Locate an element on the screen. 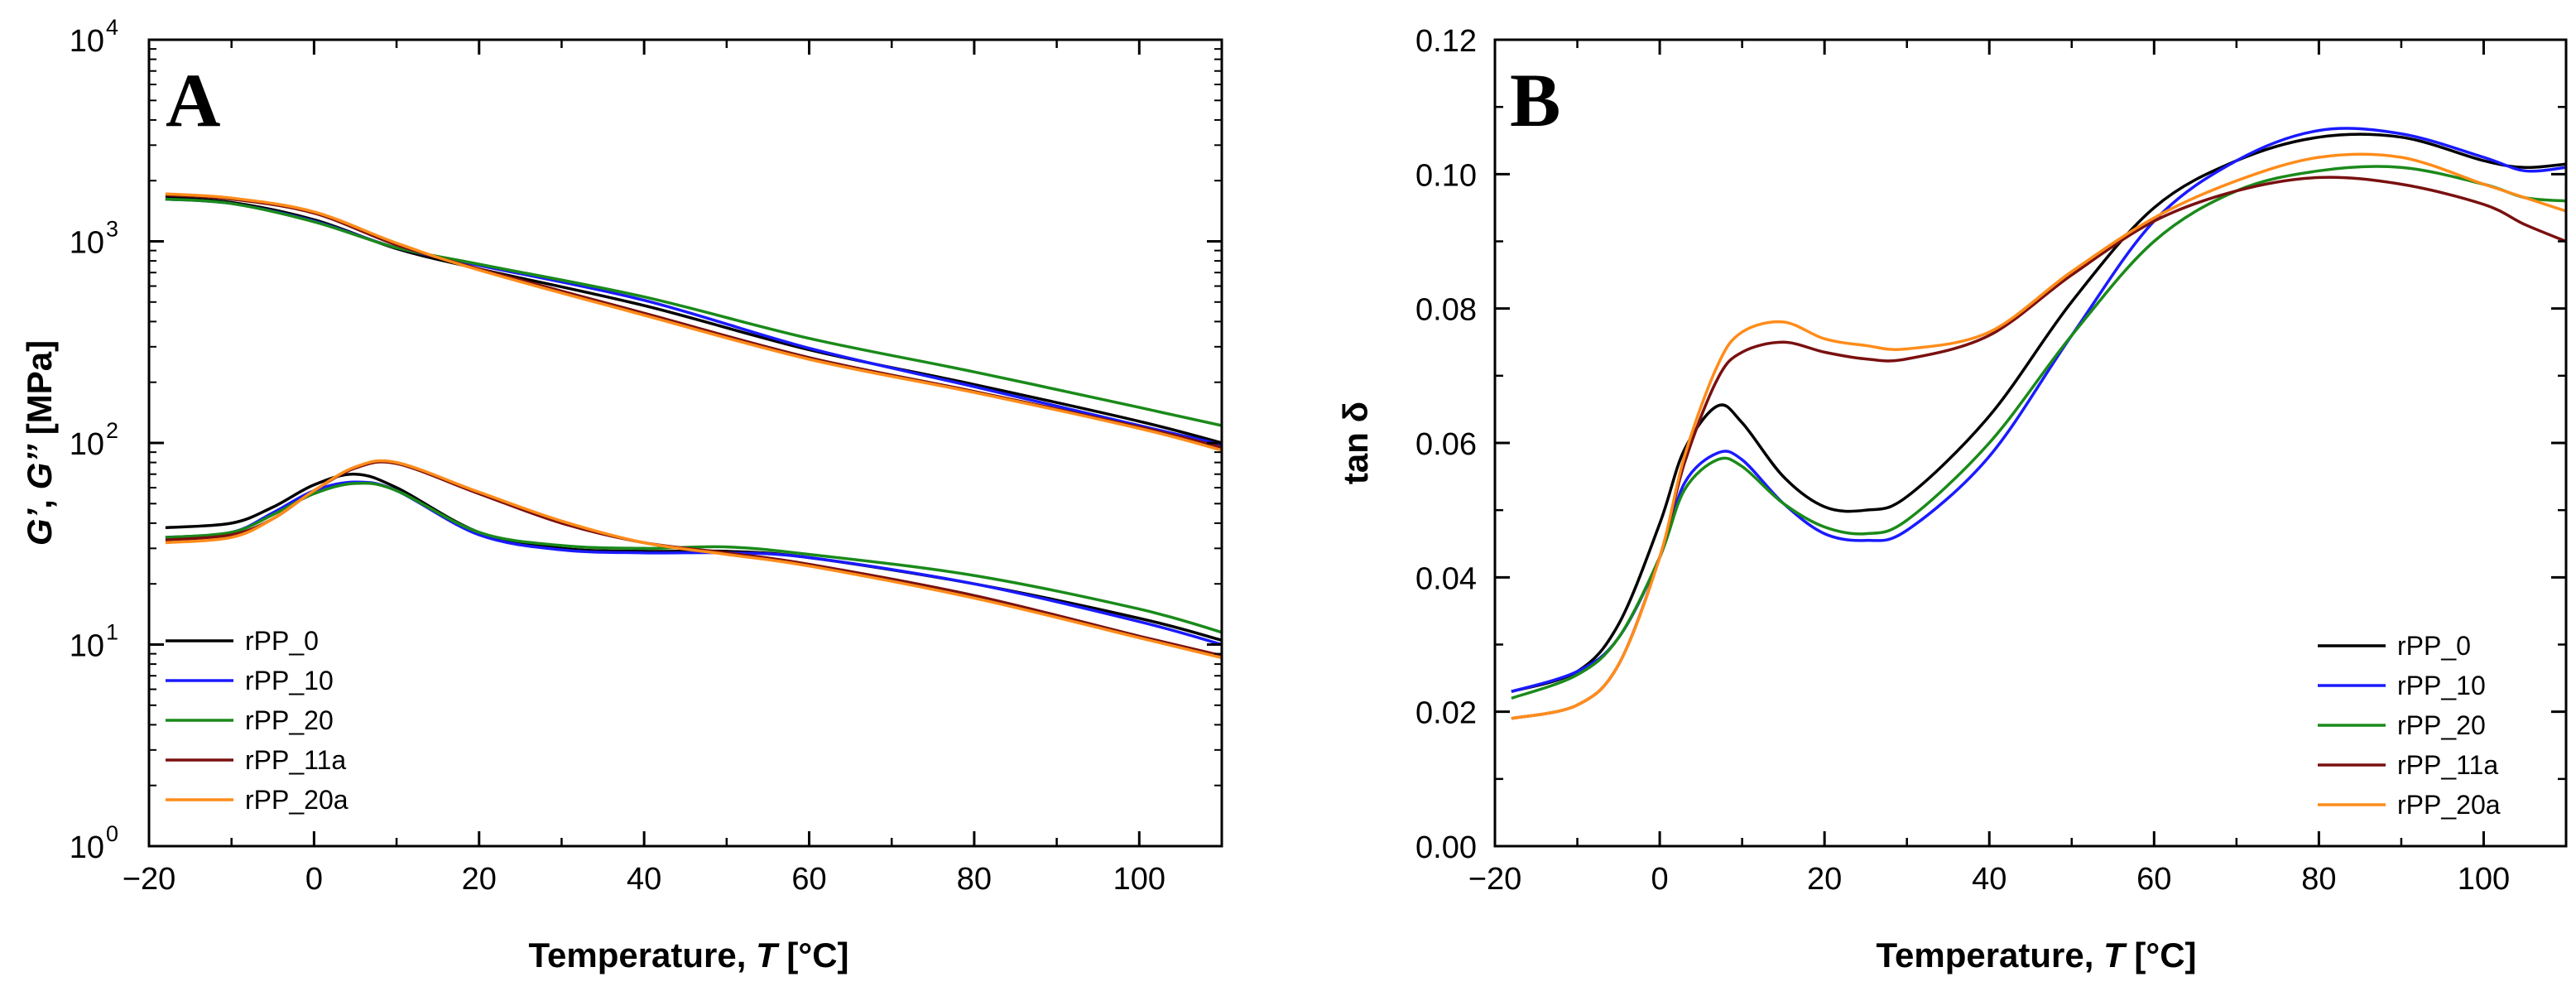 The height and width of the screenshot is (996, 2576). series-line-rPP_10-loss is located at coordinates (694, 563).